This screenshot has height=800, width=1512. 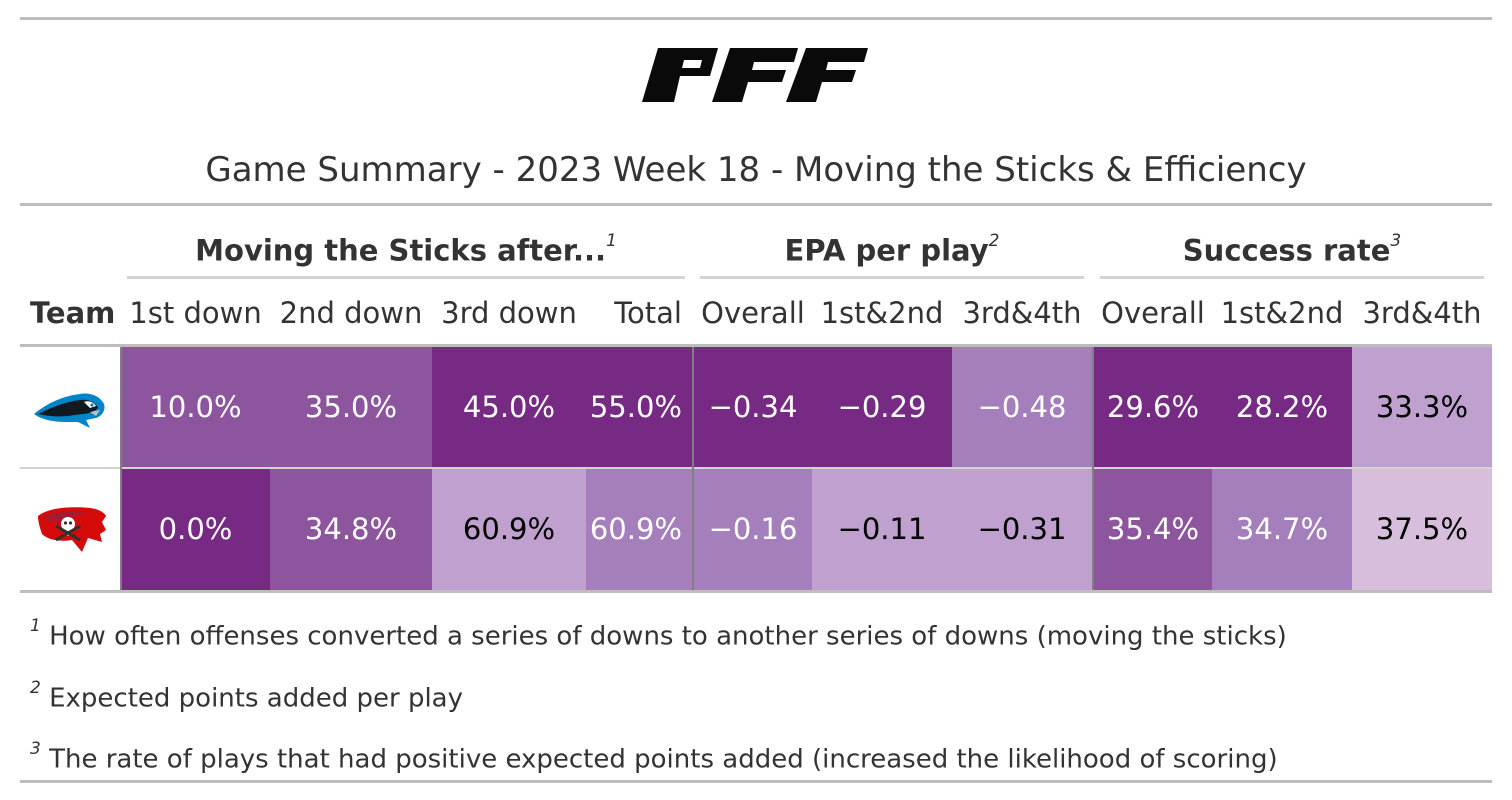 I want to click on row-divider, so click(x=756, y=468).